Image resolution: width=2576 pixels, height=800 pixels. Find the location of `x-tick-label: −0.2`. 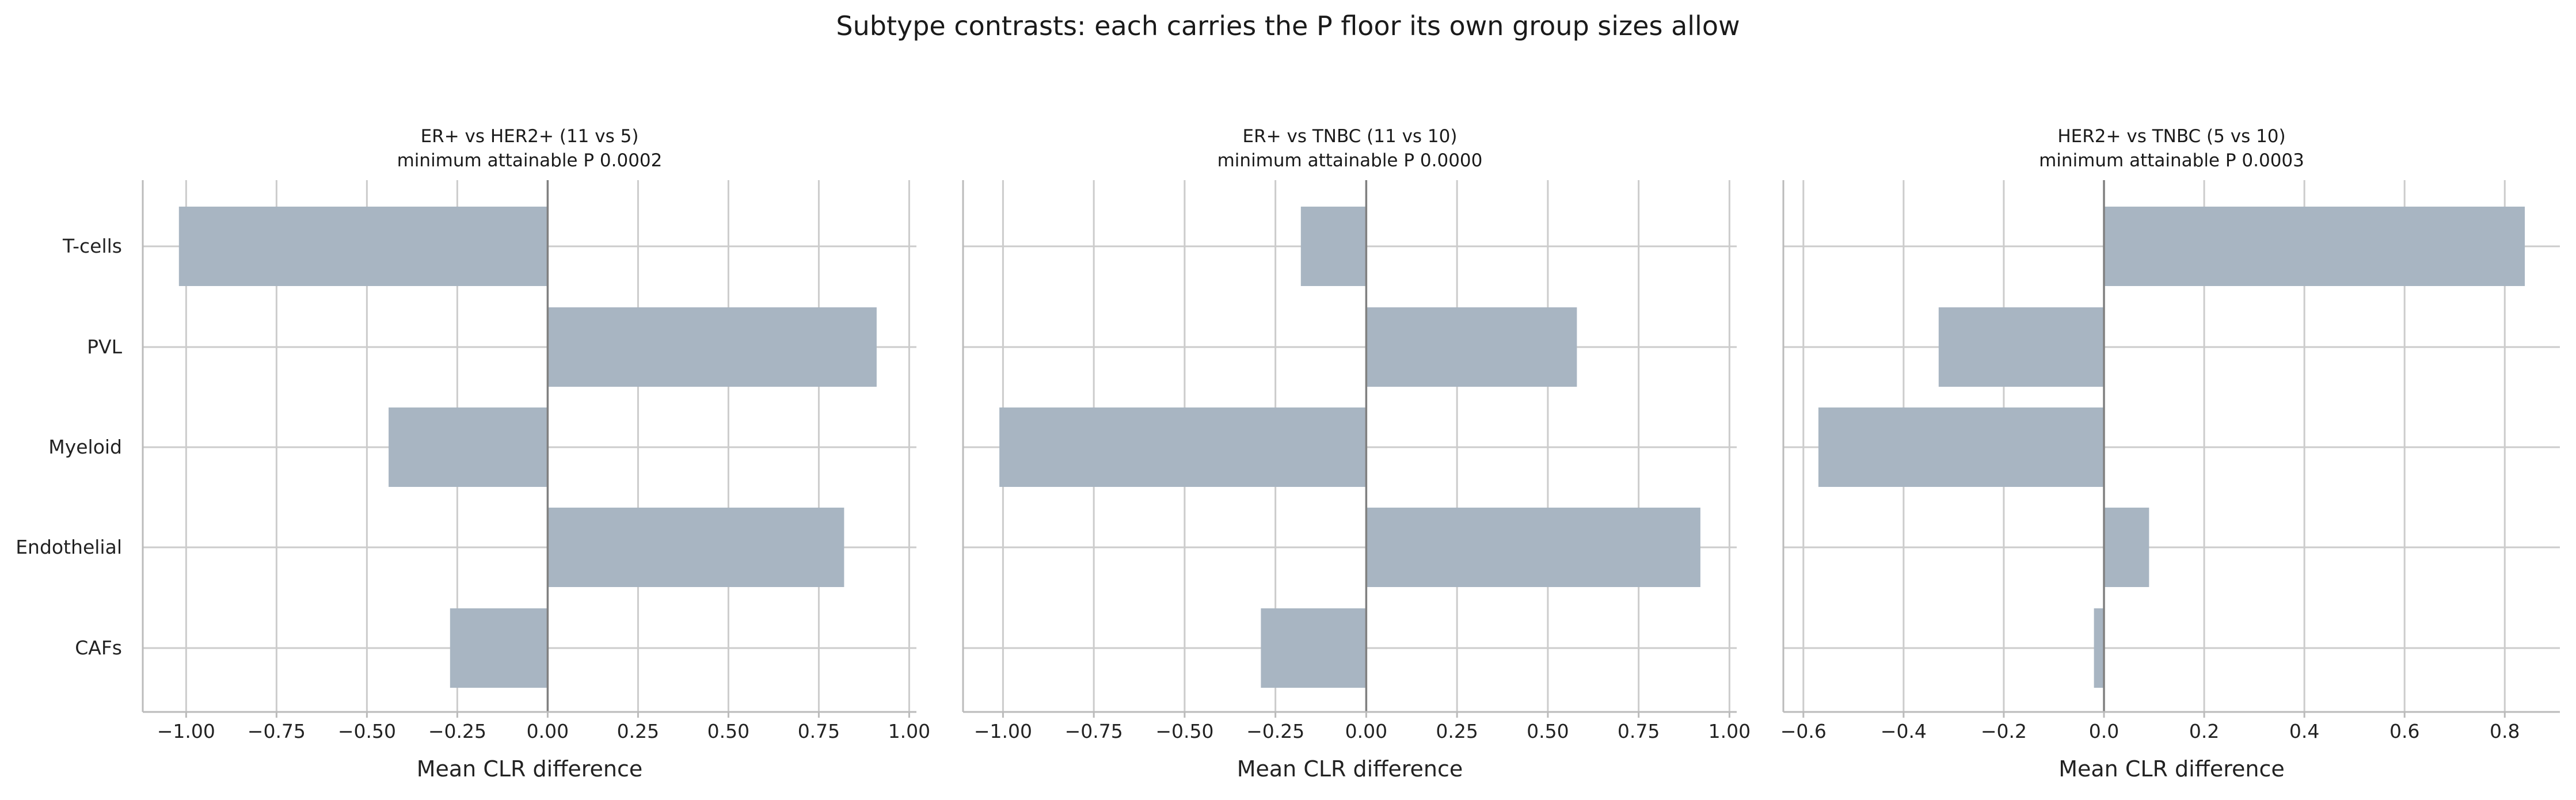

x-tick-label: −0.2 is located at coordinates (2004, 731).